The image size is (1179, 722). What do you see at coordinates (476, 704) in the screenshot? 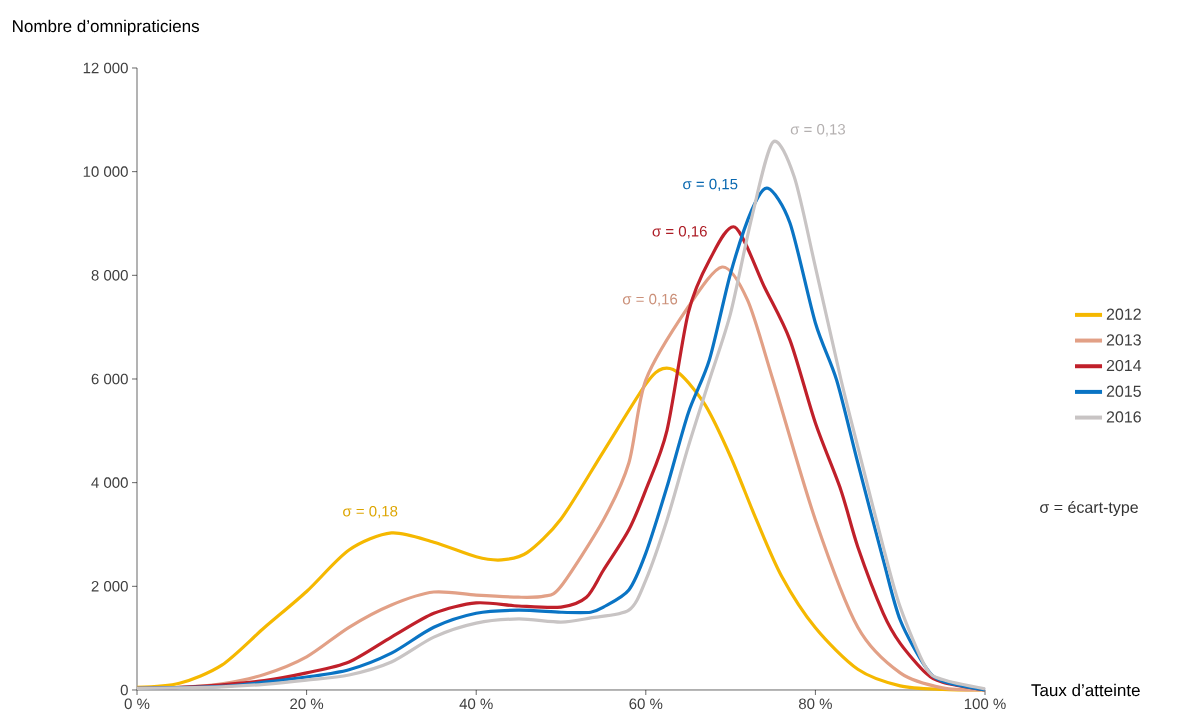
I see `x-tick-label: 40 %` at bounding box center [476, 704].